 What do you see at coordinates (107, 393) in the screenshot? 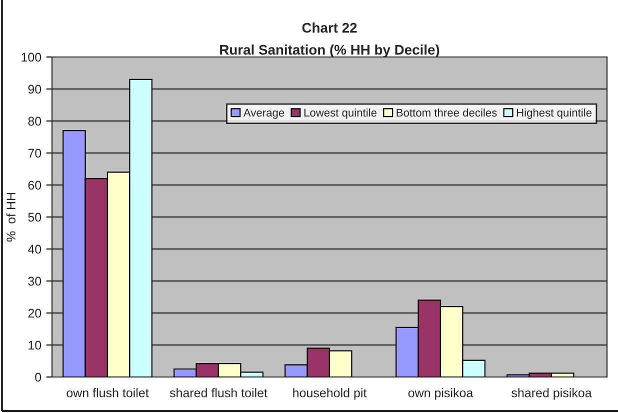
I see `x-tick-label: own flush toilet` at bounding box center [107, 393].